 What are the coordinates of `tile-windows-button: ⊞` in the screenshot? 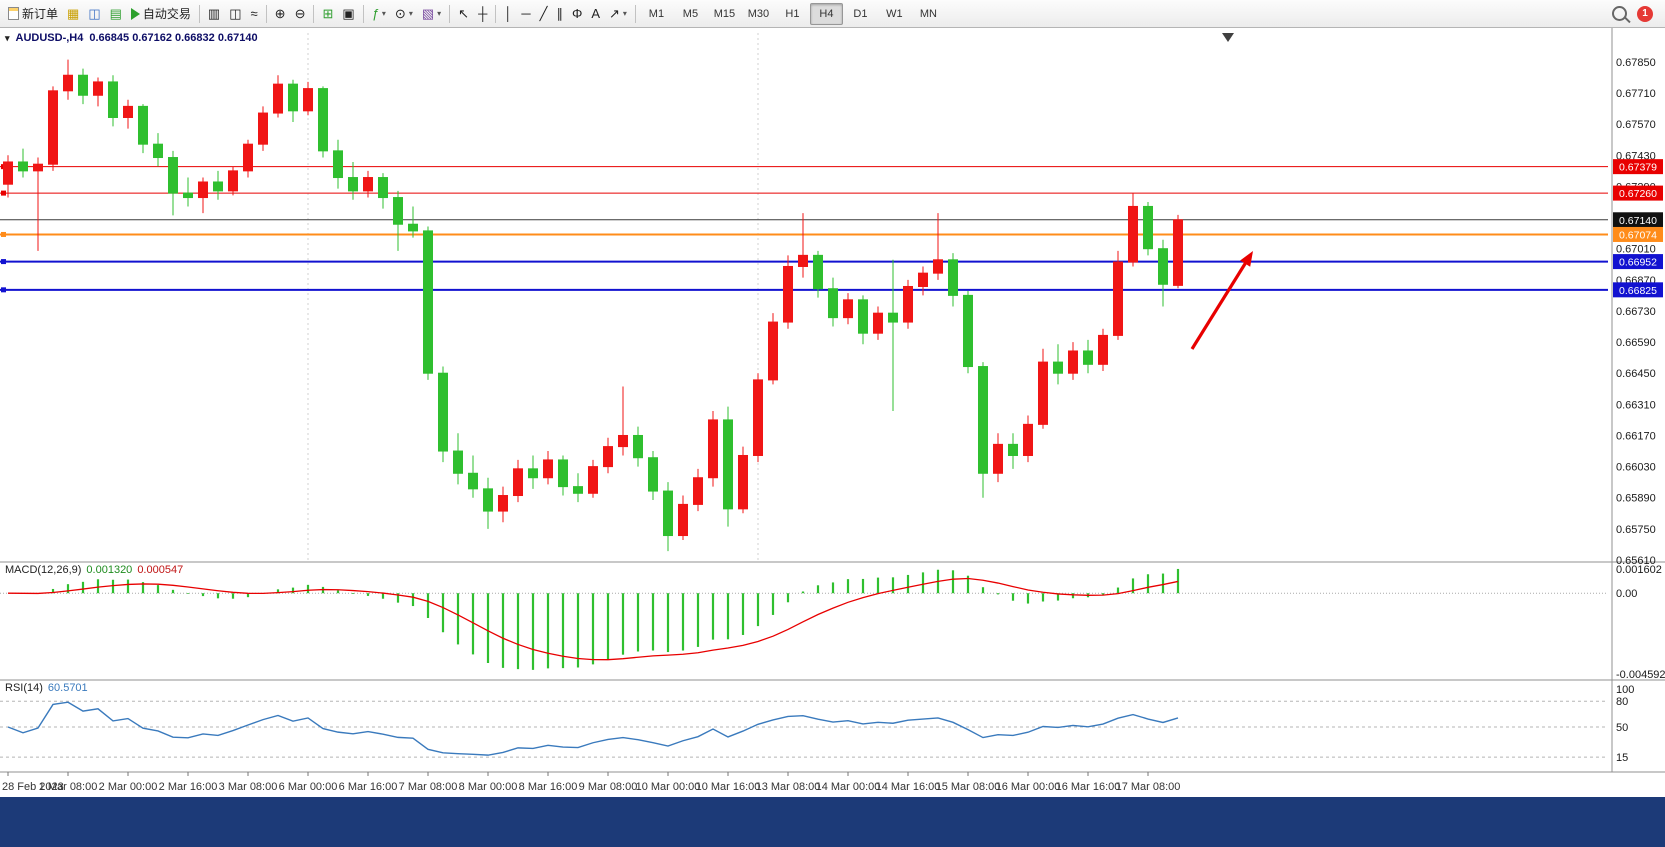 It's located at (327, 14).